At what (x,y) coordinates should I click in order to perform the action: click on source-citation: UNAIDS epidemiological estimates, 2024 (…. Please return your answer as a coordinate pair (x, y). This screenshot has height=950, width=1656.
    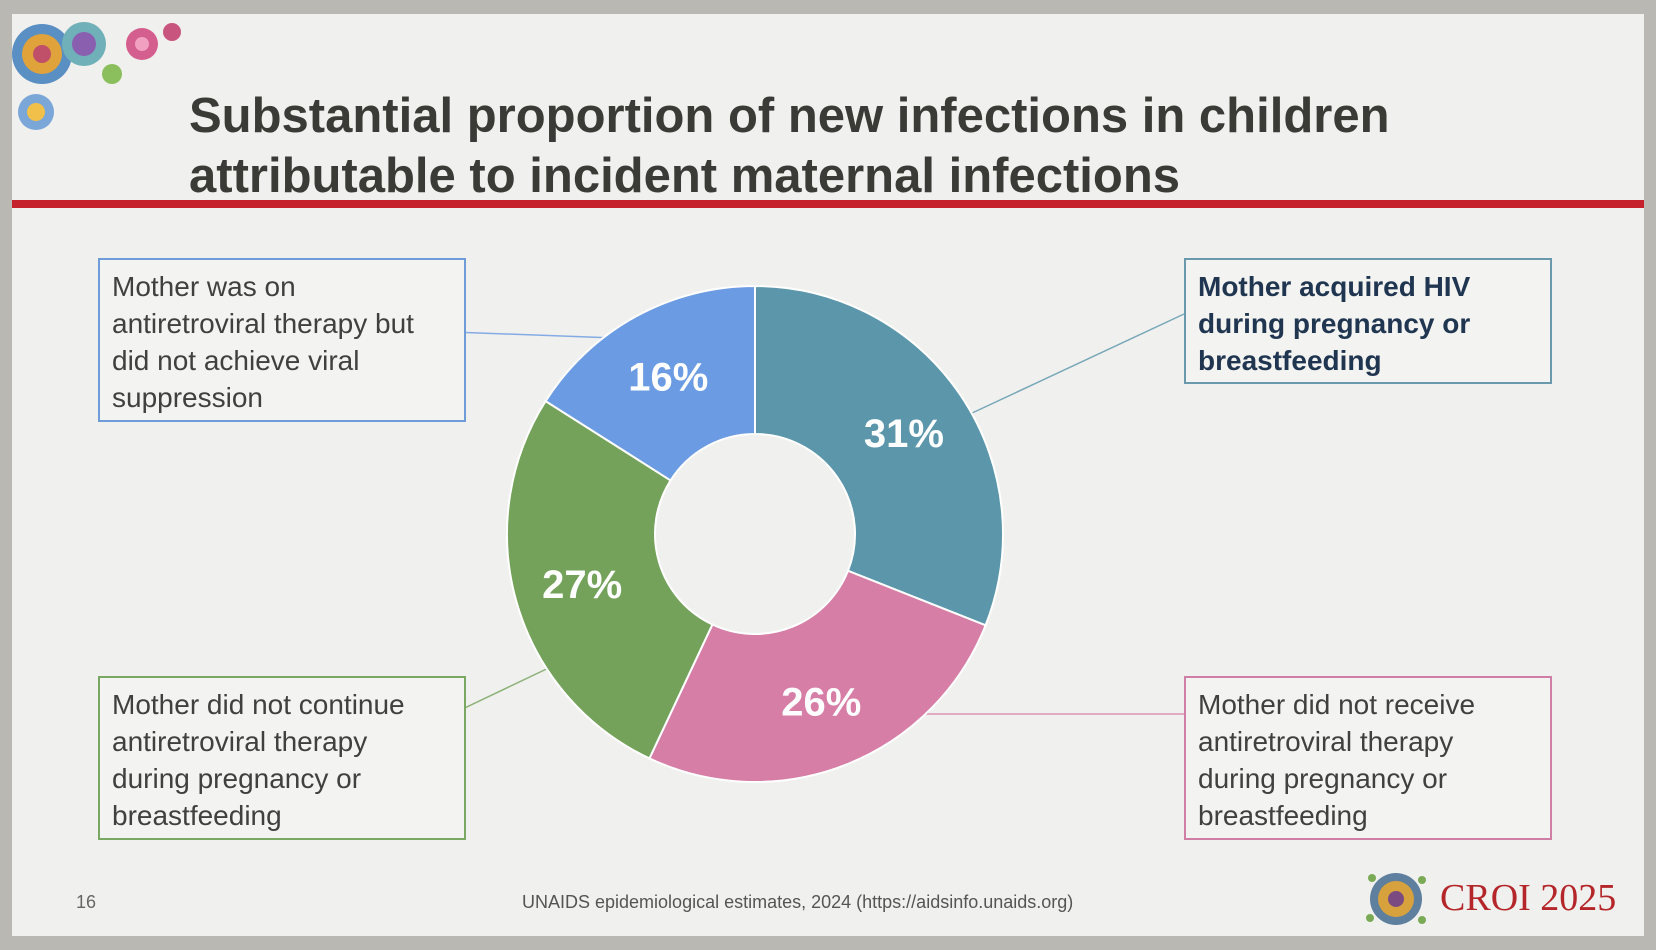
    Looking at the image, I should click on (798, 902).